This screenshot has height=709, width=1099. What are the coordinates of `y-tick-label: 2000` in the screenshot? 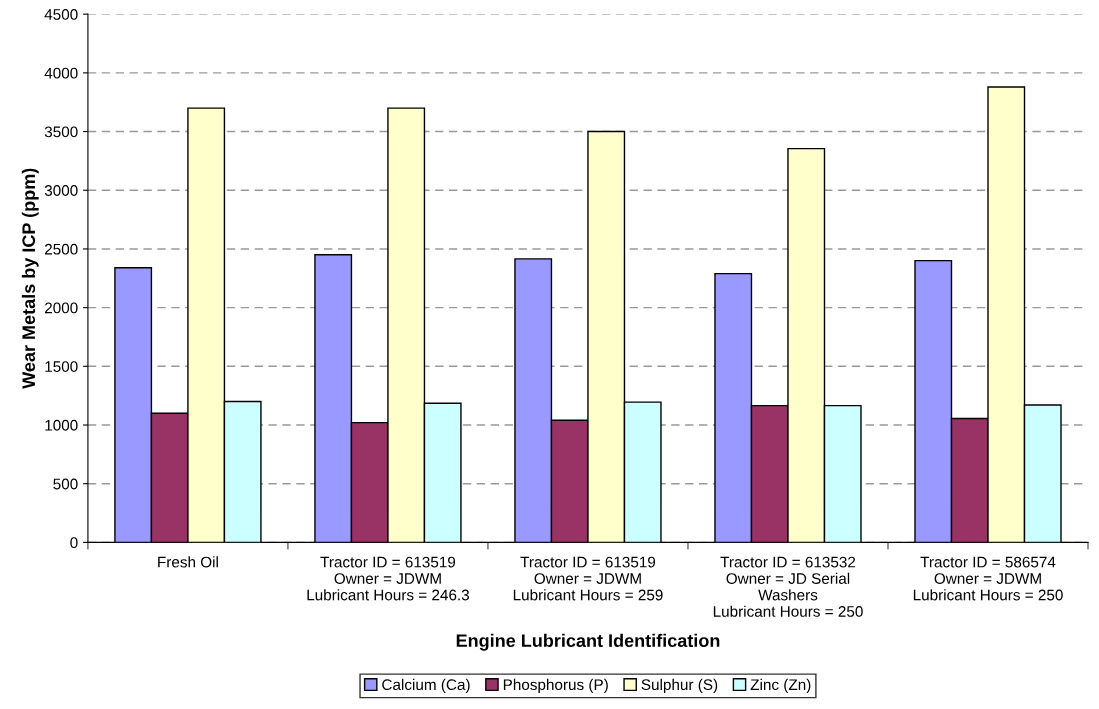 It's located at (61, 308).